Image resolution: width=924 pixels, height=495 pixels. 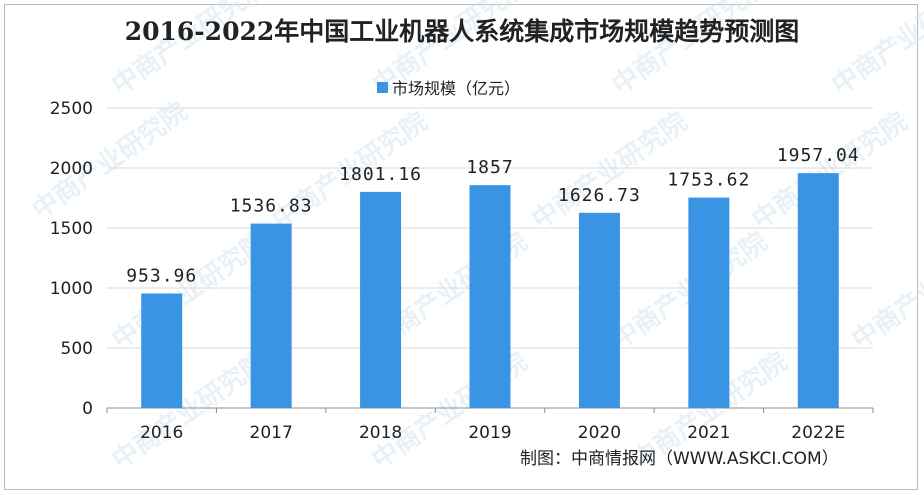 I want to click on y-tick-label: 1000, so click(x=71, y=289).